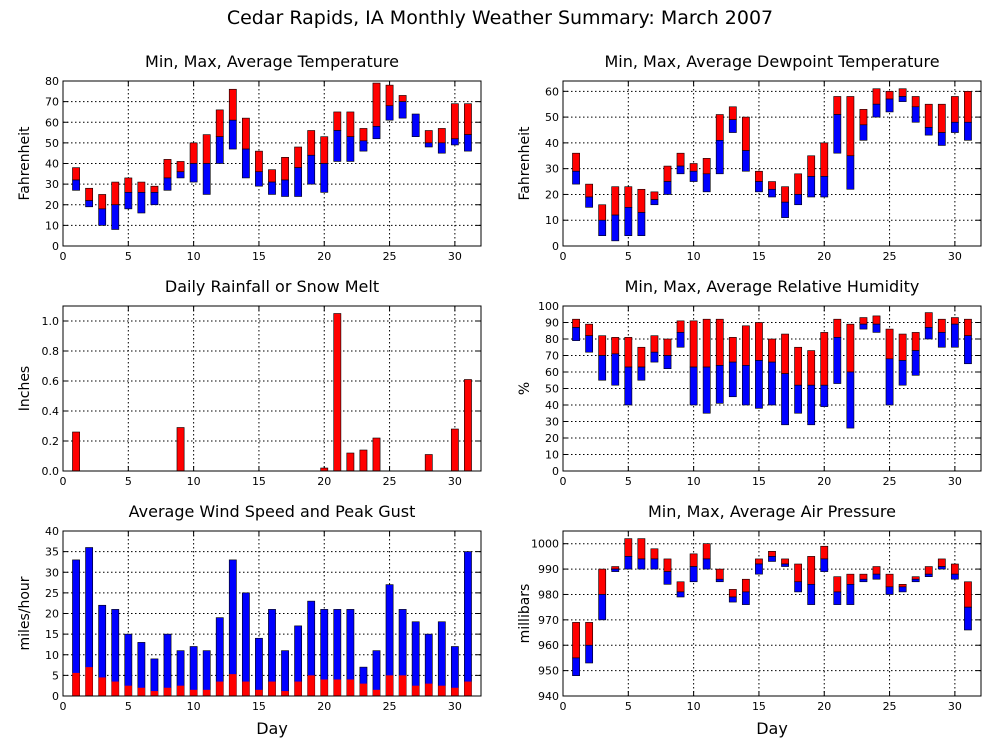 This screenshot has height=754, width=1000. I want to click on plot-frame, so click(772, 388).